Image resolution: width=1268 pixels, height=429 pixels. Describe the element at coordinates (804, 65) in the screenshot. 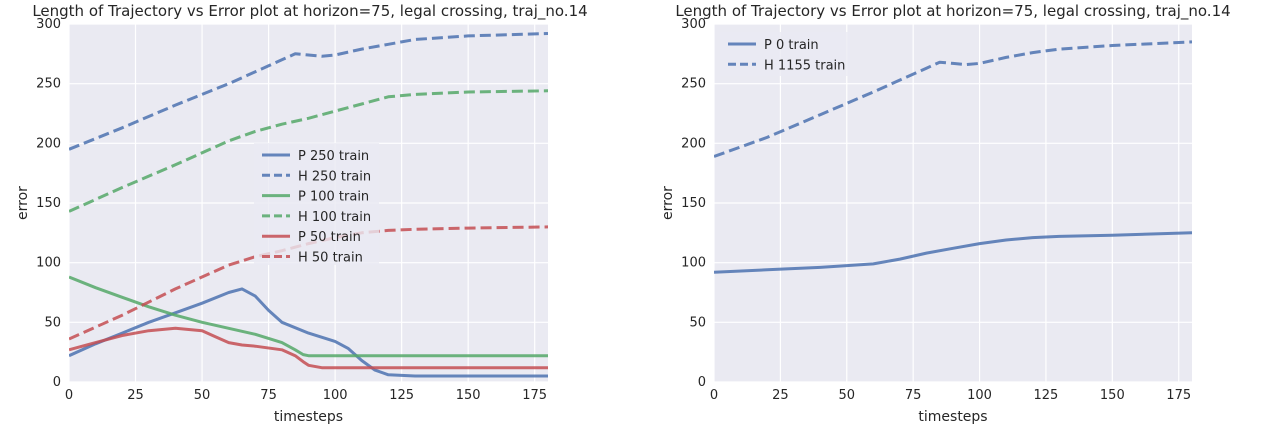

I see `legend-label: H 1155 train` at that location.